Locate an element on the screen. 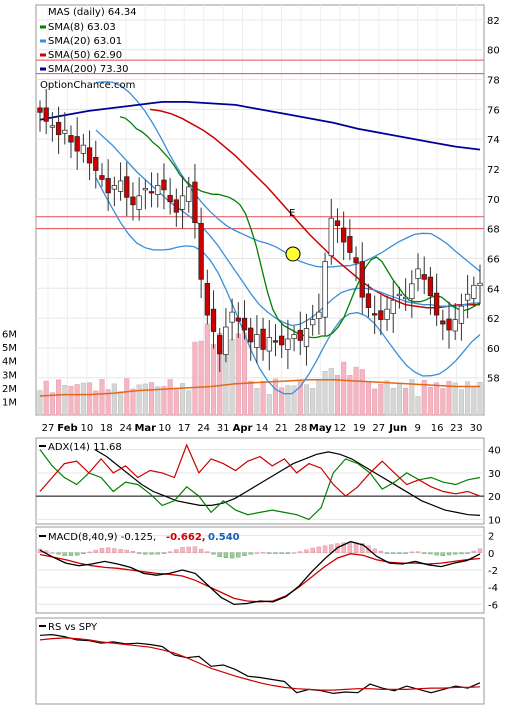 The height and width of the screenshot is (706, 526). volume-tick-label: 3M is located at coordinates (9, 375).